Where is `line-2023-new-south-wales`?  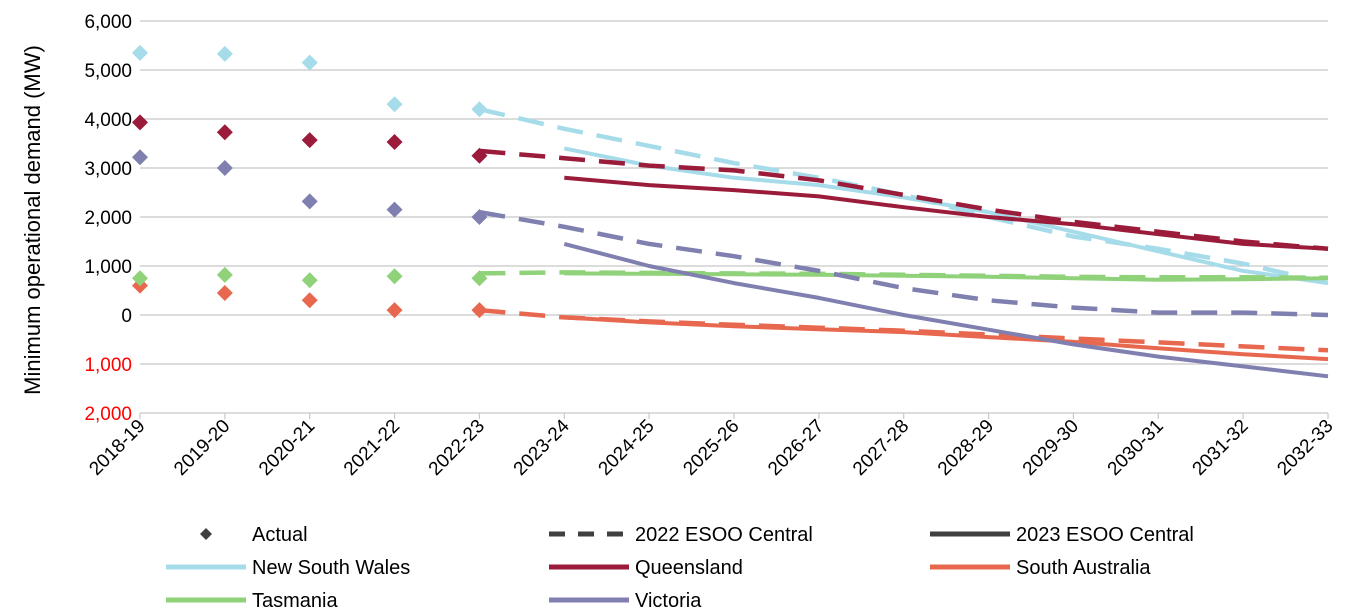 line-2023-new-south-wales is located at coordinates (946, 216).